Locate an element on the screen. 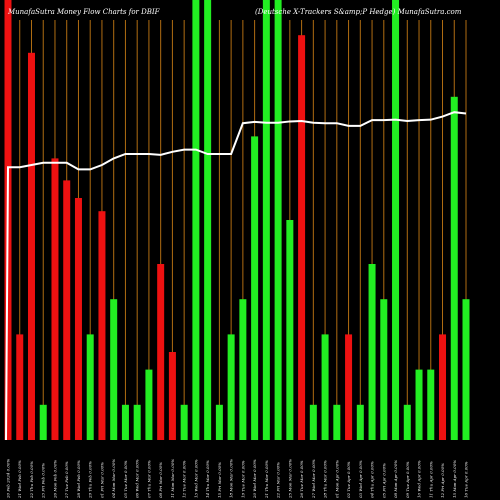 The image size is (500, 500). x-tick-label: 11 Thu Apr 0.00% is located at coordinates (430, 479).